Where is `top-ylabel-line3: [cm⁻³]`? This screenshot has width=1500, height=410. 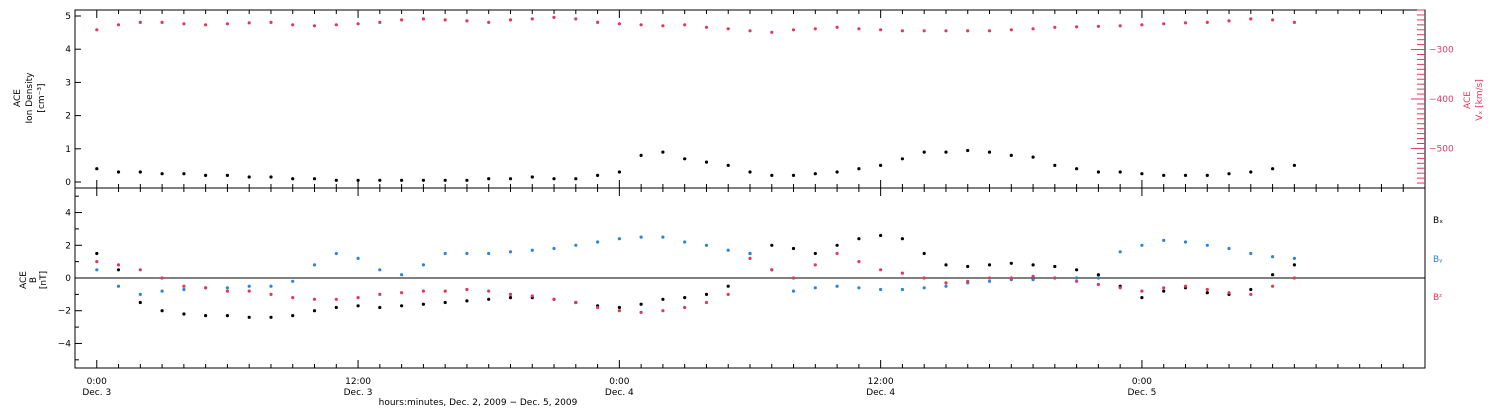 top-ylabel-line3: [cm⁻³] is located at coordinates (42, 97).